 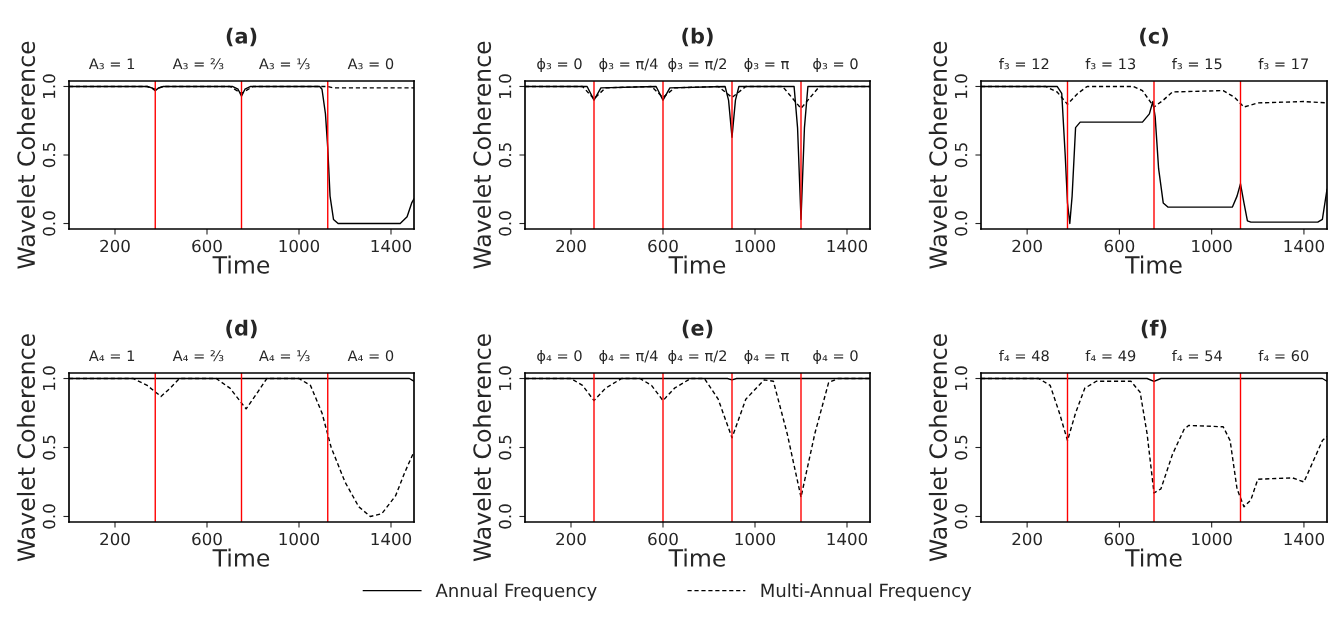 What do you see at coordinates (241, 329) in the screenshot?
I see `chart-title: (d)` at bounding box center [241, 329].